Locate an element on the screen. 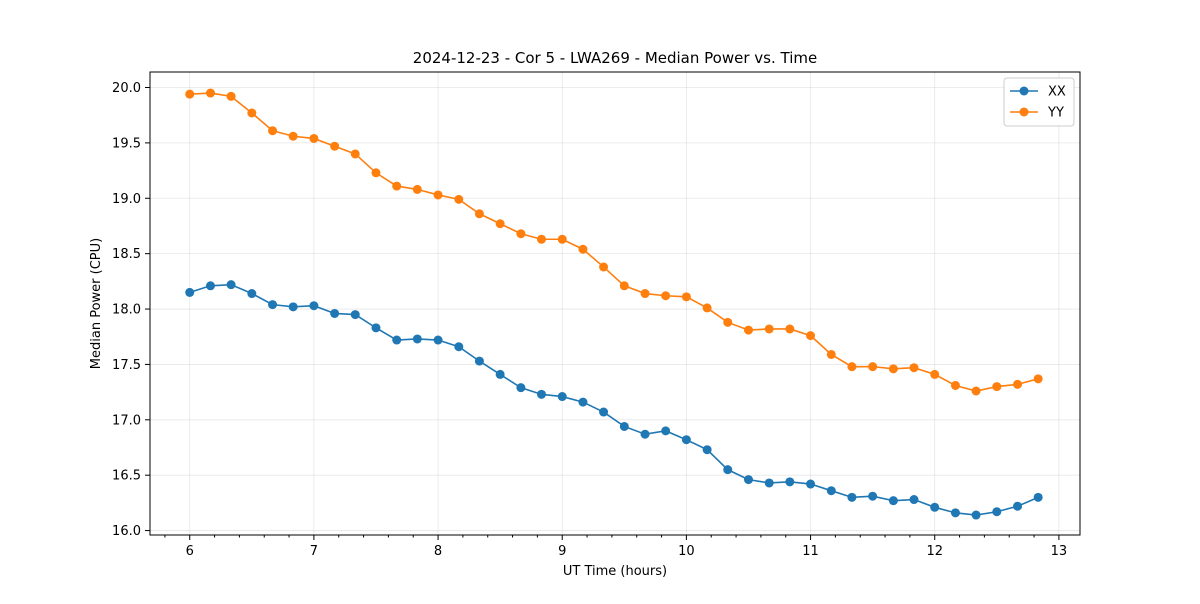 Image resolution: width=1200 pixels, height=604 pixels. legend-label-xx: XX is located at coordinates (1057, 92).